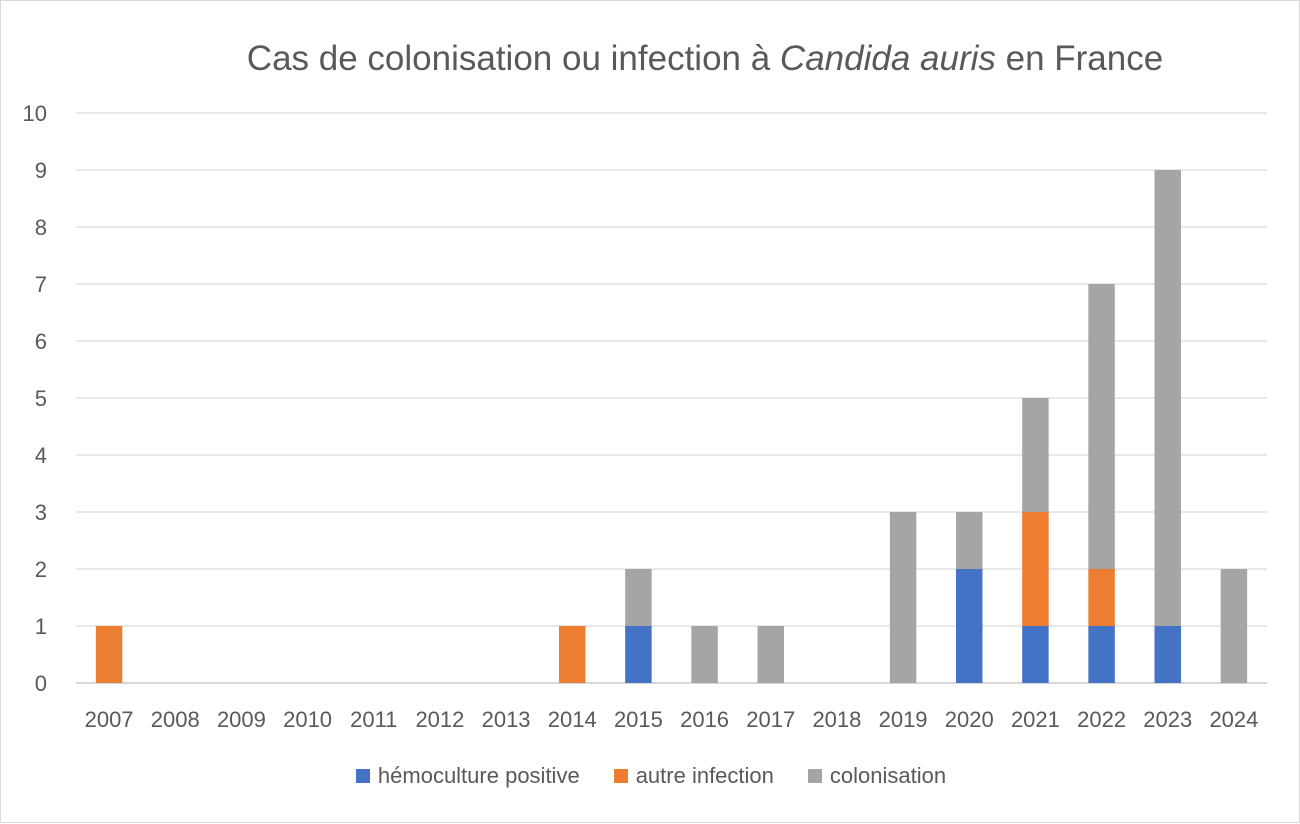 The width and height of the screenshot is (1300, 824). What do you see at coordinates (1233, 719) in the screenshot?
I see `x-tick-label: 2024` at bounding box center [1233, 719].